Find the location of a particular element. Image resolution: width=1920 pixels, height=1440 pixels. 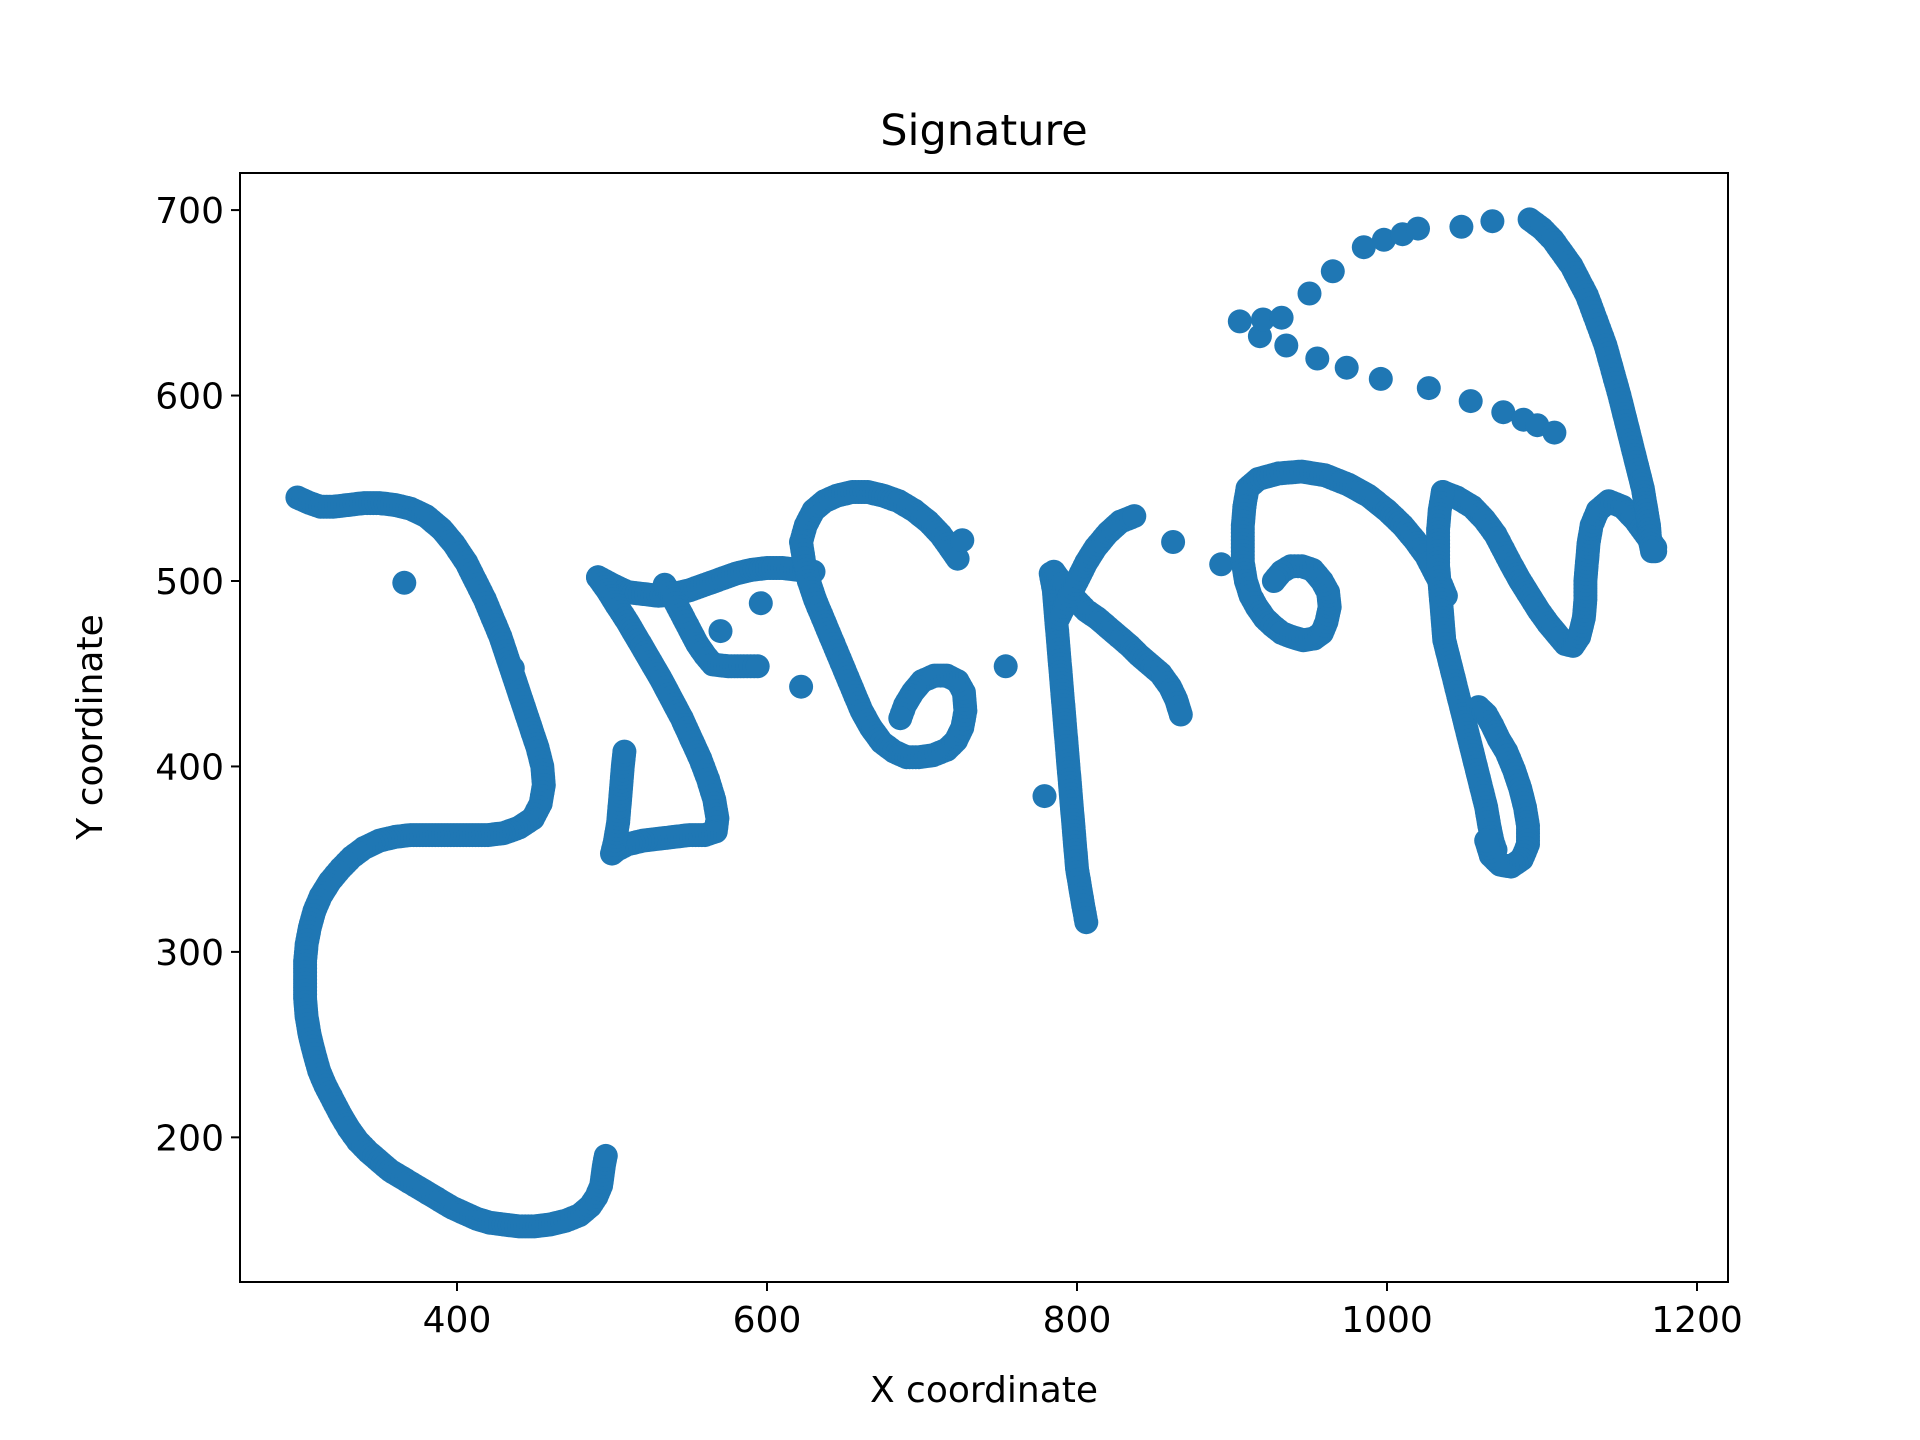

x-tick-label: 1000 is located at coordinates (1387, 1320).